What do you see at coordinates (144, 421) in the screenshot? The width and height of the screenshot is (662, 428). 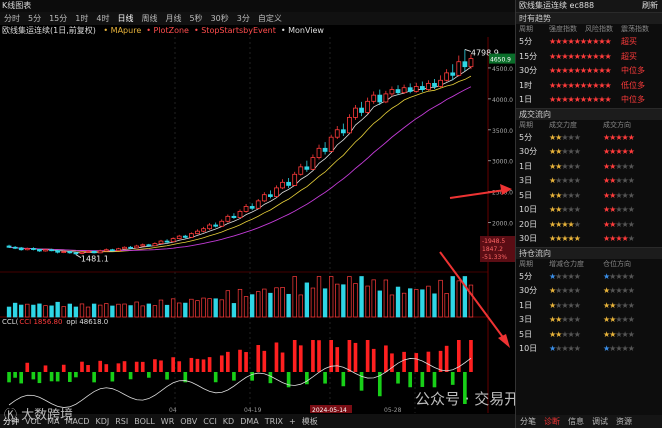 I see `indicator-tab-6: BOLL` at bounding box center [144, 421].